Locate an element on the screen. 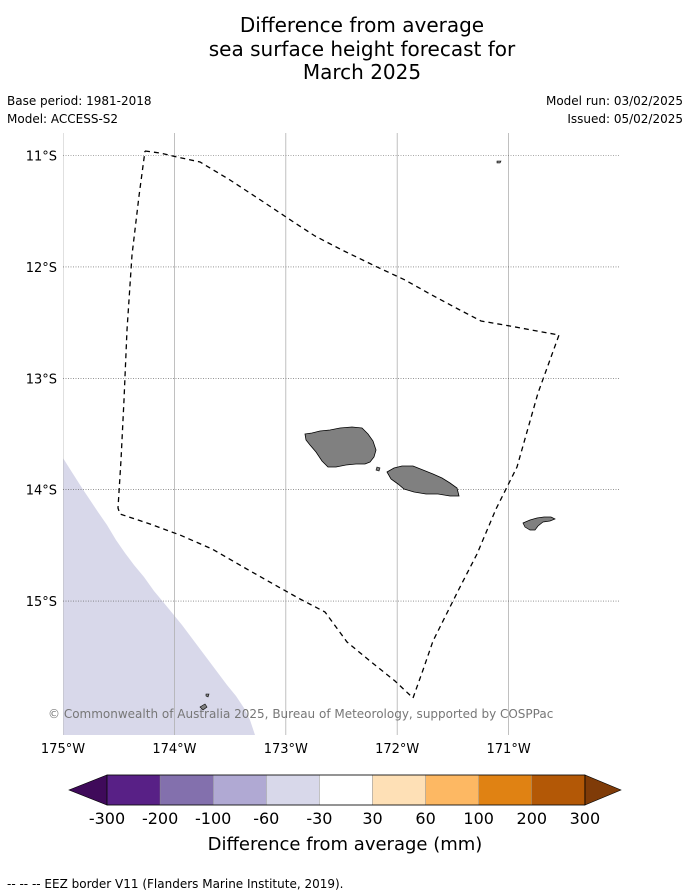 This screenshot has width=690, height=896. island-south-tiny is located at coordinates (207, 695).